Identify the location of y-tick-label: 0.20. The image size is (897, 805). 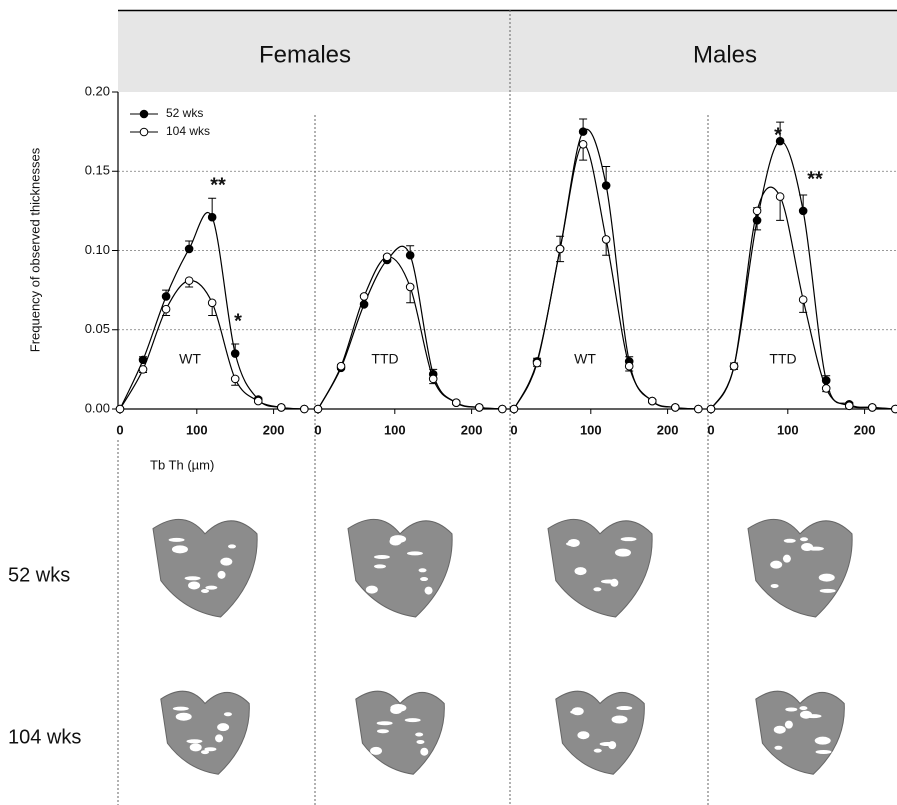
(97, 90).